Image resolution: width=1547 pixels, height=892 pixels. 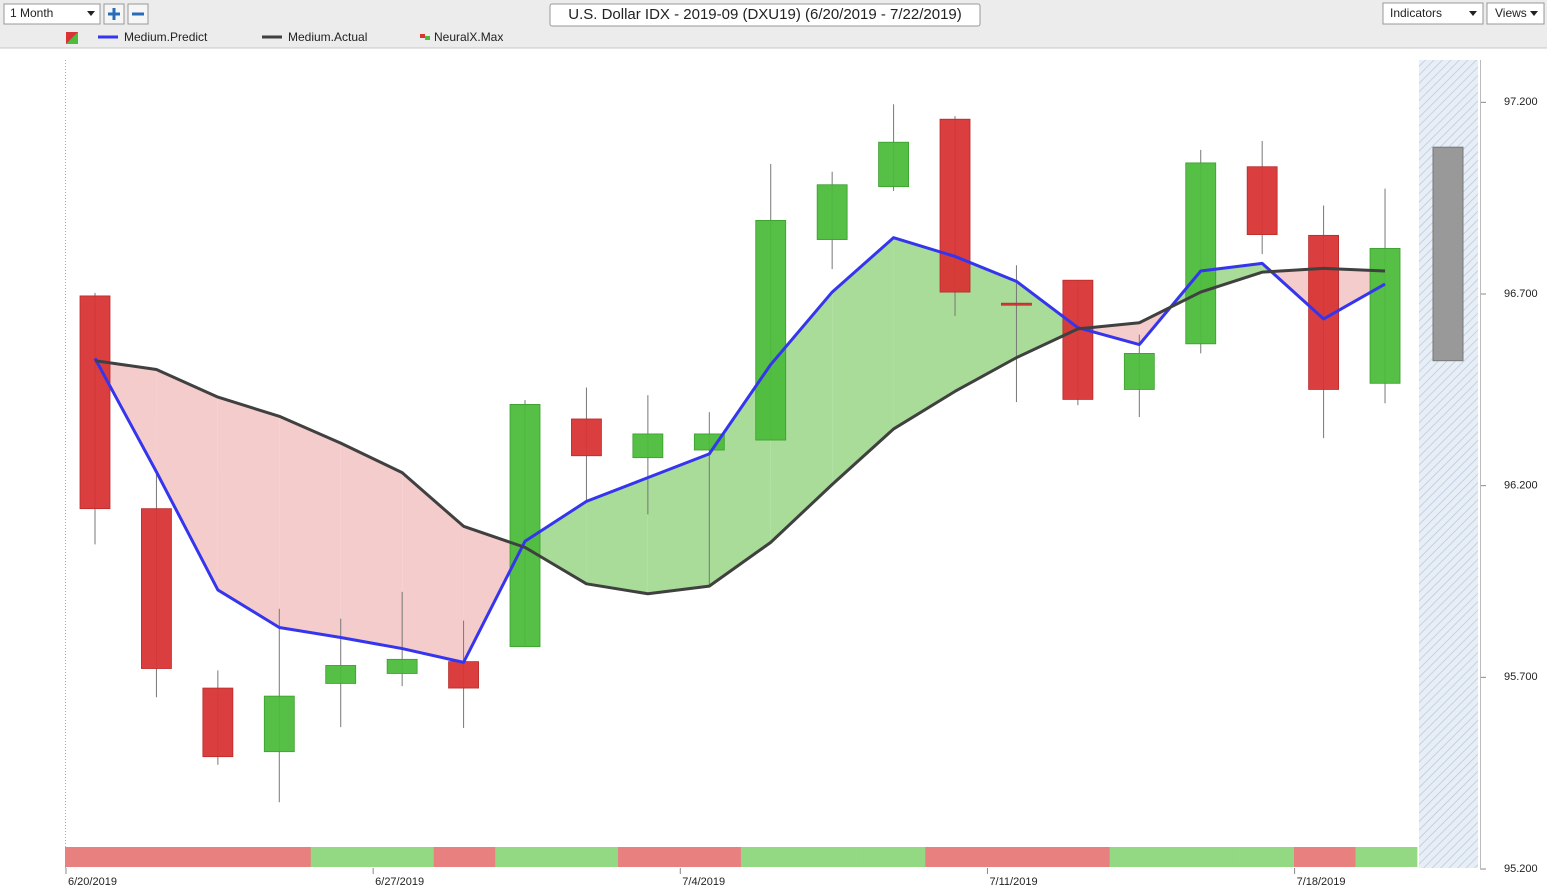 What do you see at coordinates (703, 882) in the screenshot?
I see `x-tick-label: 7/4/2019` at bounding box center [703, 882].